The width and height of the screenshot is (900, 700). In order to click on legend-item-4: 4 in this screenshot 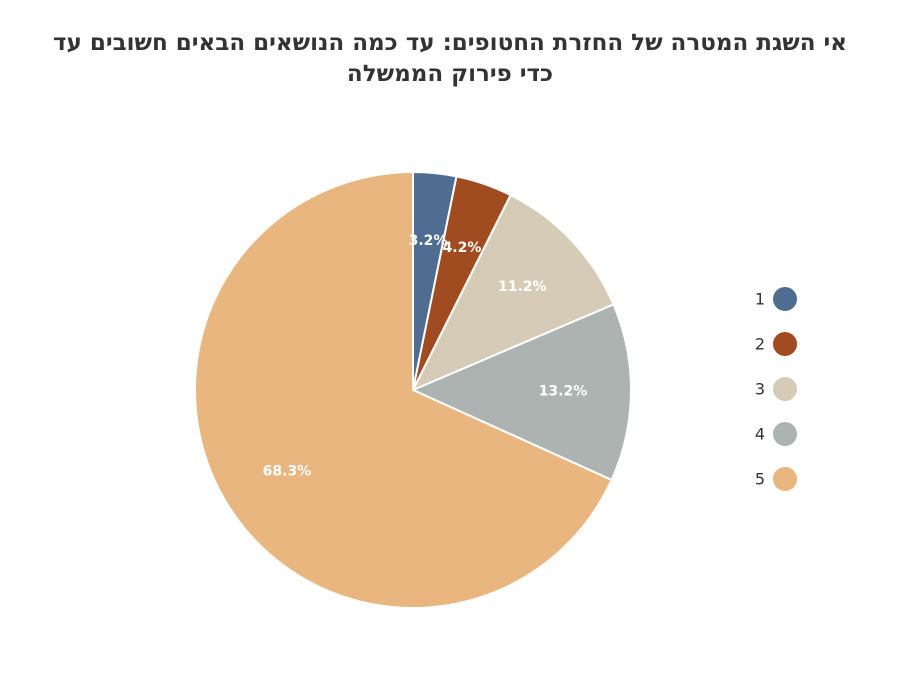, I will do `click(776, 434)`.